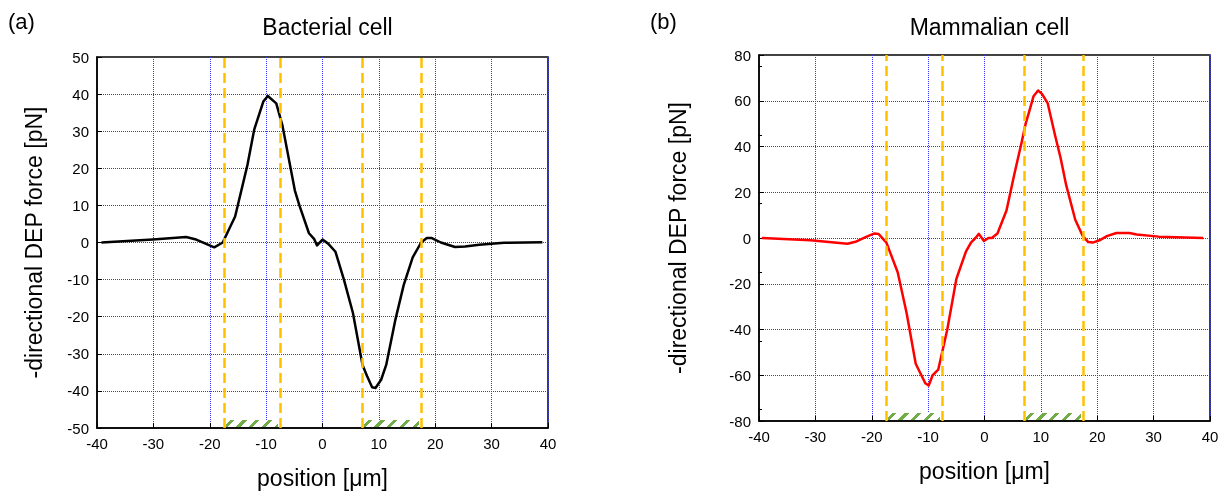  Describe the element at coordinates (663, 21) in the screenshot. I see `text: (b)` at that location.